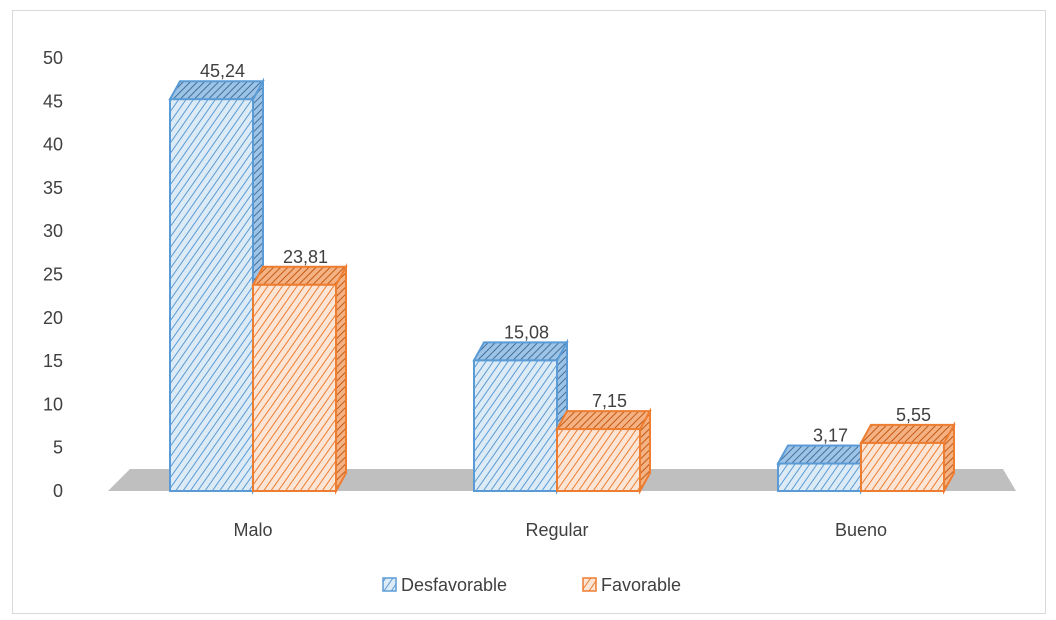 The height and width of the screenshot is (620, 1056). Describe the element at coordinates (53, 404) in the screenshot. I see `y-tick-label: 10` at that location.